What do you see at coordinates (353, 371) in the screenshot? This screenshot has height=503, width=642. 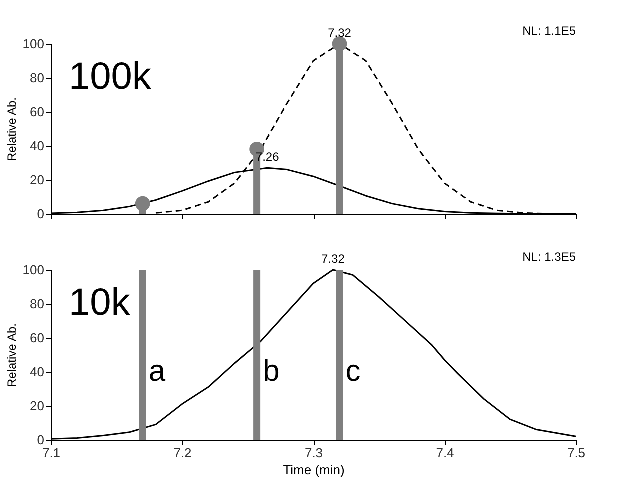 I see `ref-line-label: c` at bounding box center [353, 371].